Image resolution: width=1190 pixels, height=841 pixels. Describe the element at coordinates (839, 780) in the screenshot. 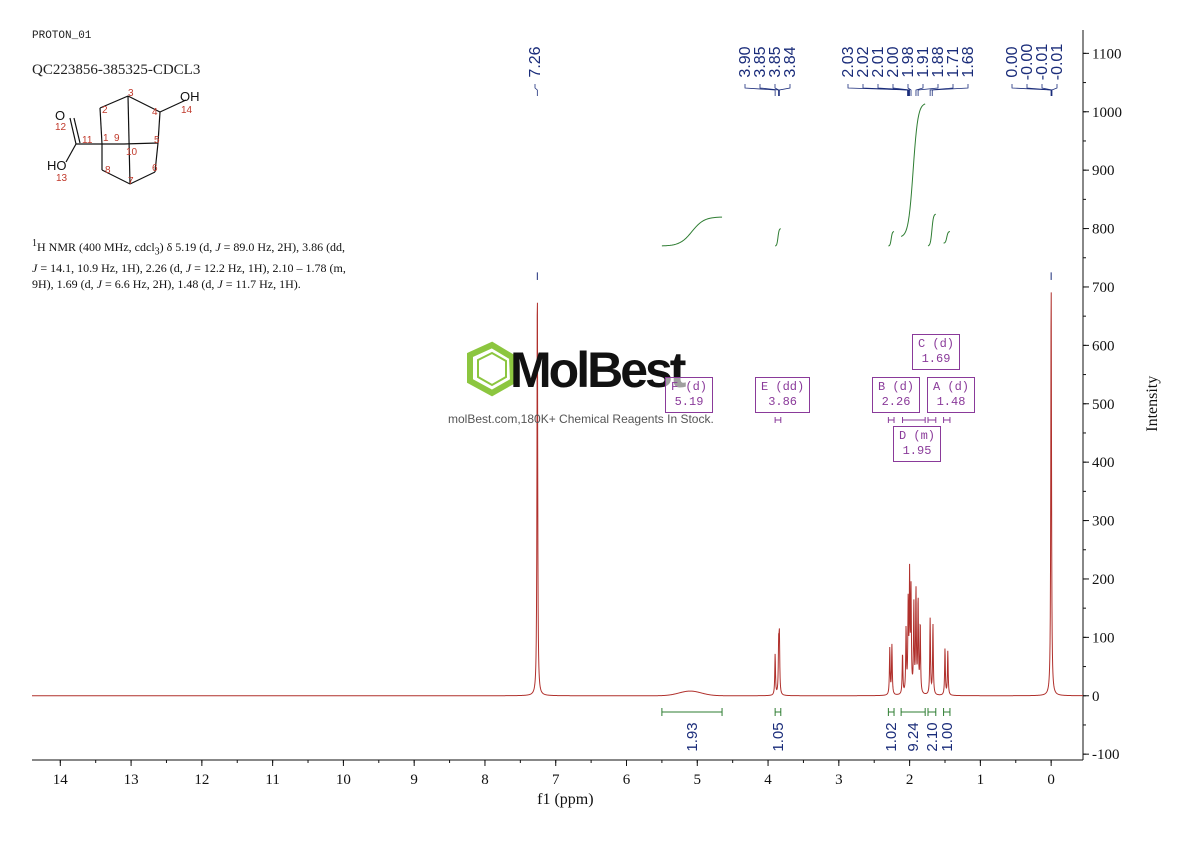

I see `x-tick-label: 3` at that location.